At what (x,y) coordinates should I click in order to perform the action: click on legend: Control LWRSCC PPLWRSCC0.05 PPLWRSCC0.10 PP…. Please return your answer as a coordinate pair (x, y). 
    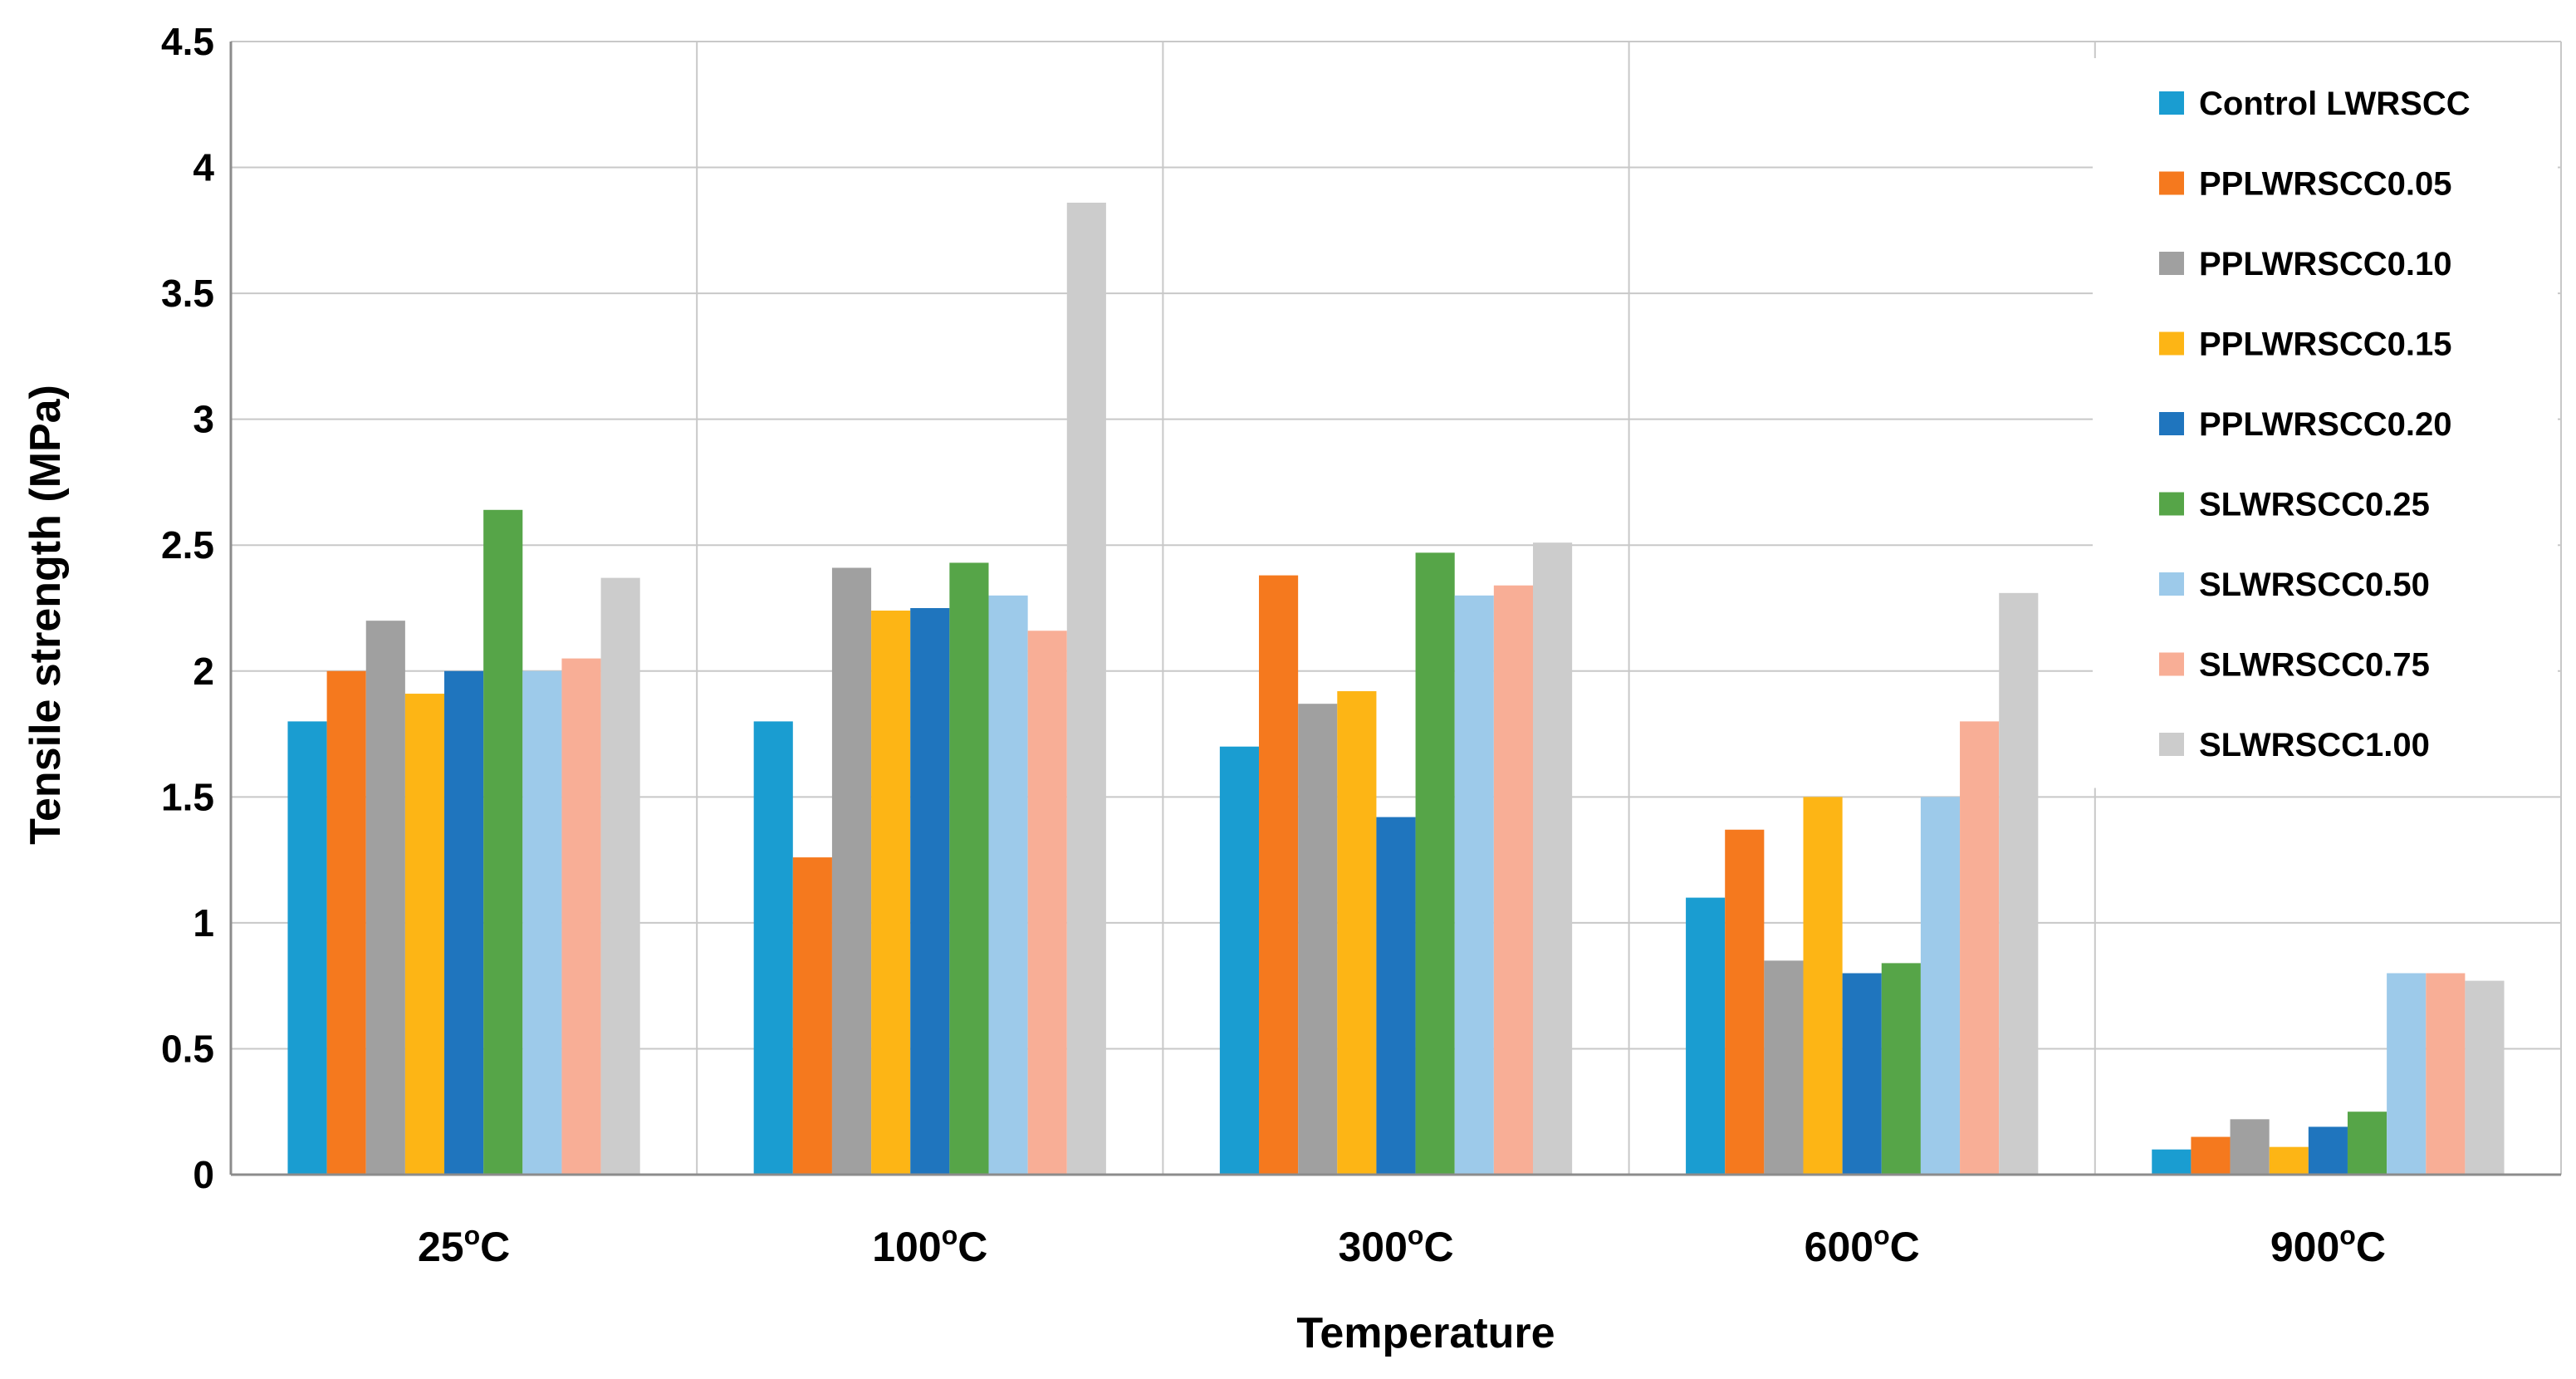
    Looking at the image, I should click on (2326, 423).